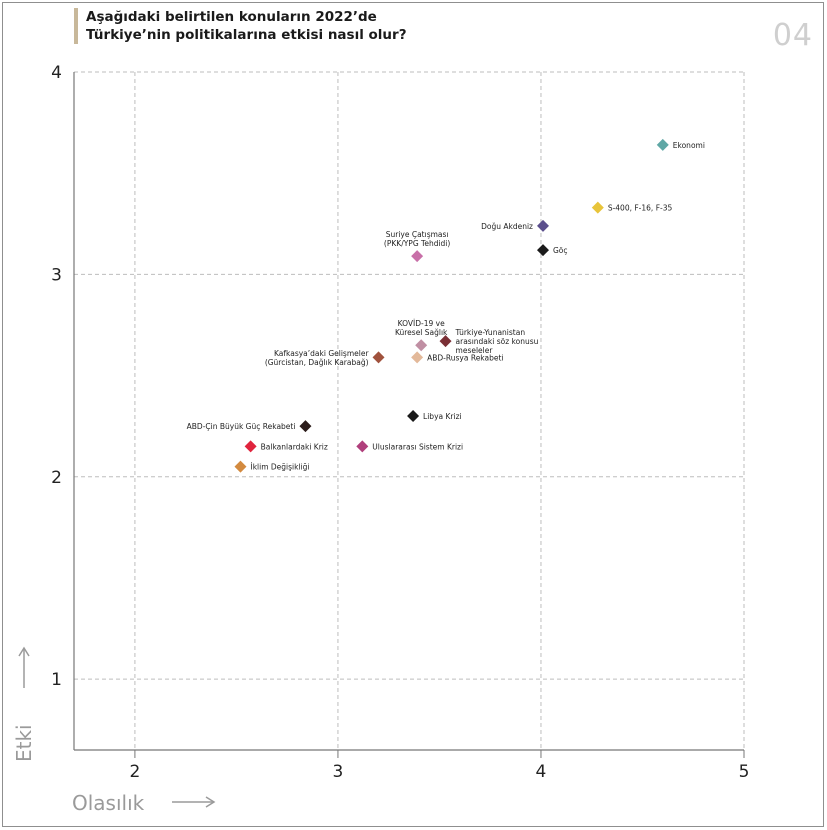 The width and height of the screenshot is (827, 830). What do you see at coordinates (241, 426) in the screenshot?
I see `data-point-label: ABD-Çin Büyük Güç Rekabeti` at bounding box center [241, 426].